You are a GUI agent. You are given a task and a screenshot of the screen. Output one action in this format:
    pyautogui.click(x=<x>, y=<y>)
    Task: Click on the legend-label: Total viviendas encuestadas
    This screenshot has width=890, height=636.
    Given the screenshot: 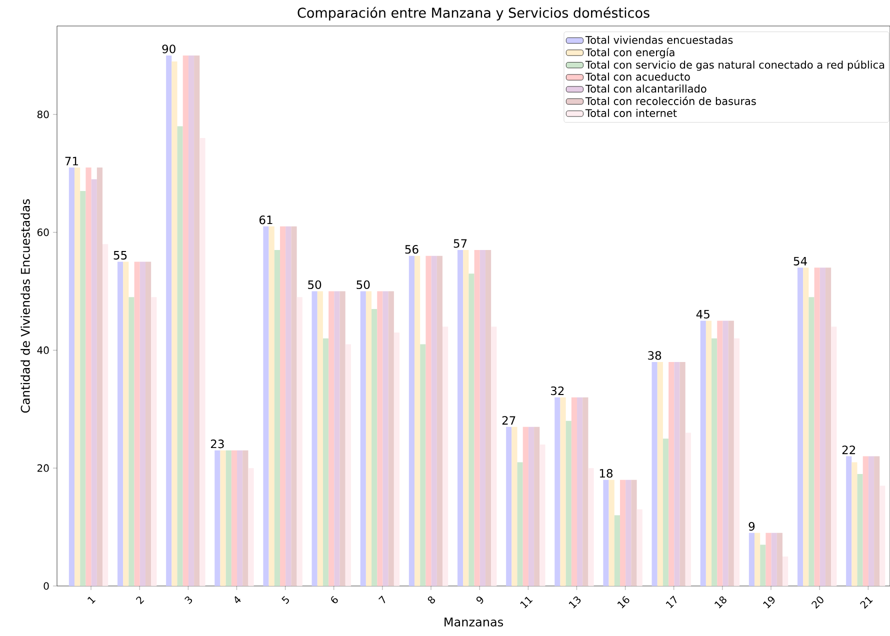 What is the action you would take?
    pyautogui.click(x=659, y=40)
    